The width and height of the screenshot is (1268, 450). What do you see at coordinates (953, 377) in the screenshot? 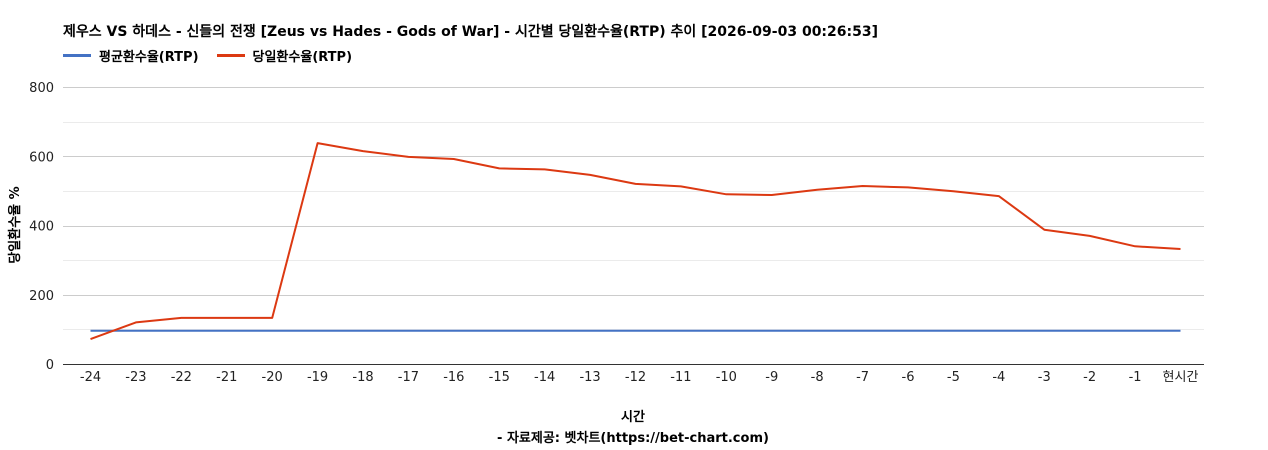
I see `x-tick-label: -5` at bounding box center [953, 377].